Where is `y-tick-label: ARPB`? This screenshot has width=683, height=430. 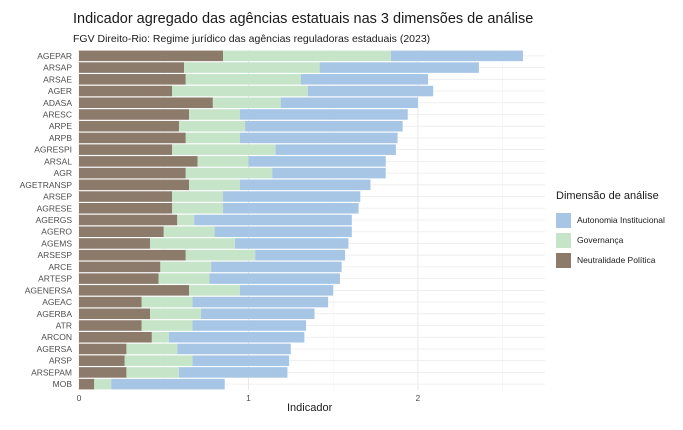 y-tick-label: ARPB is located at coordinates (60, 138).